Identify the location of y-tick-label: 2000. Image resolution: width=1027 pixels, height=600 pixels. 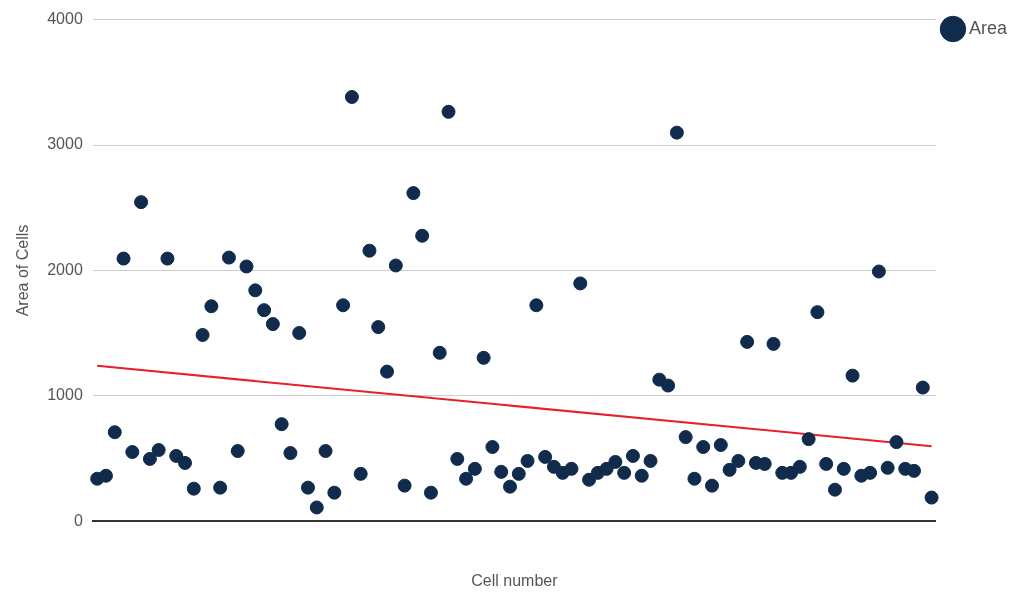
(65, 269).